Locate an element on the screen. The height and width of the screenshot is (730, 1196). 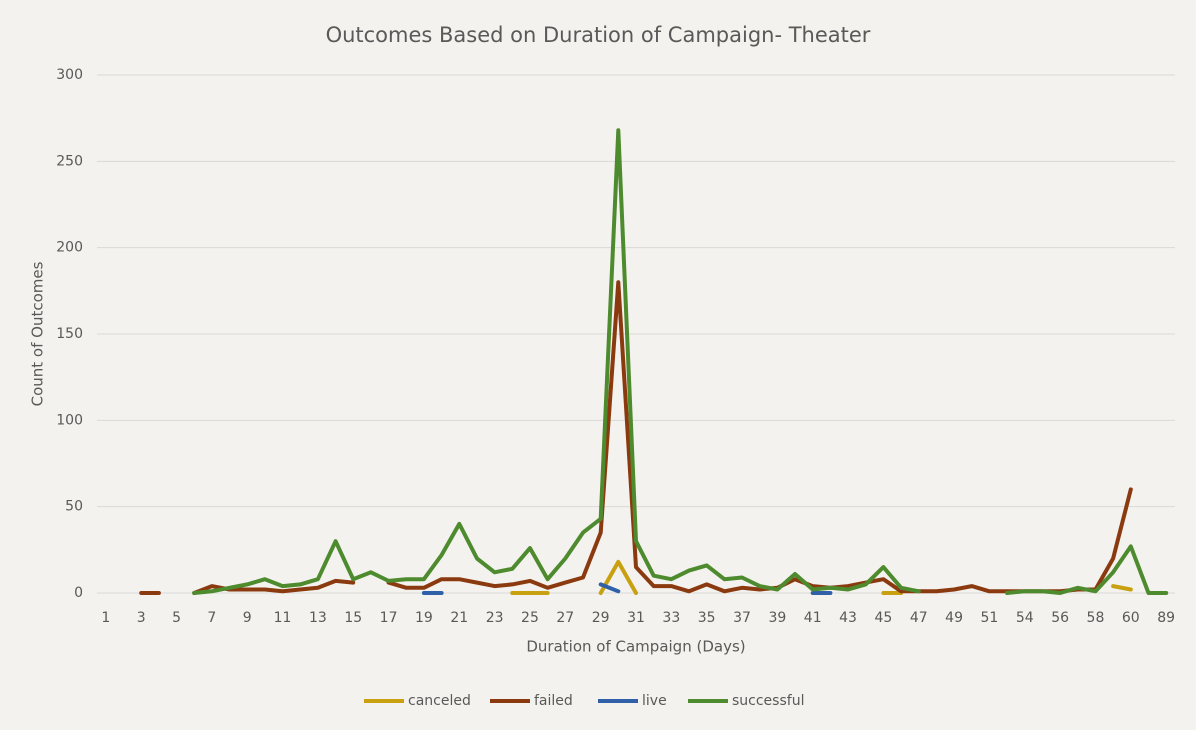
x-tick-label: 7 is located at coordinates (211, 618).